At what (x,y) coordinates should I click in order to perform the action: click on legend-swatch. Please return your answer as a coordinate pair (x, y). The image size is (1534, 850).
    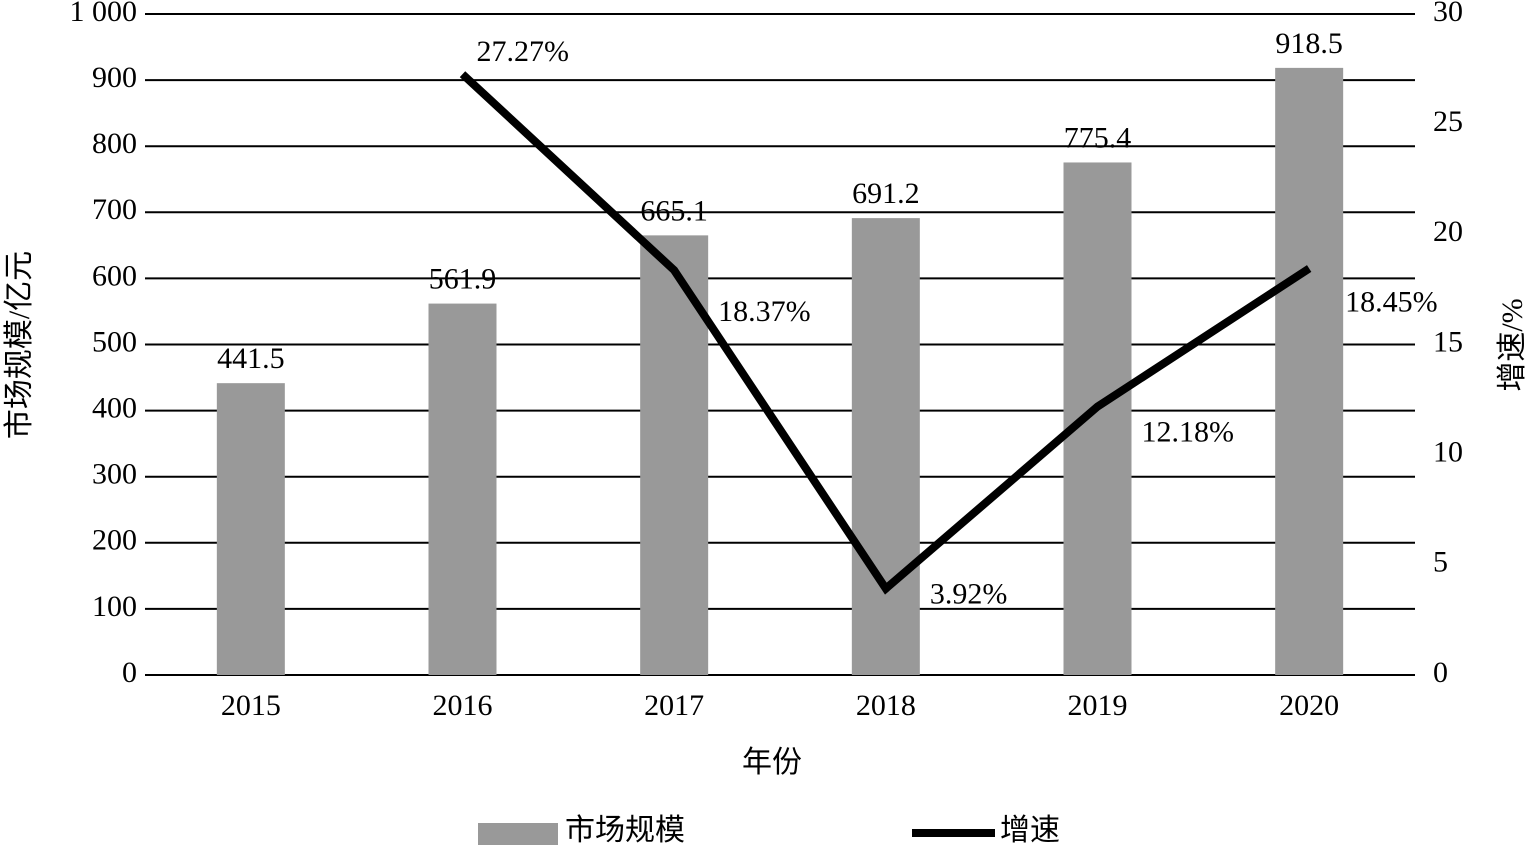
    Looking at the image, I should click on (518, 834).